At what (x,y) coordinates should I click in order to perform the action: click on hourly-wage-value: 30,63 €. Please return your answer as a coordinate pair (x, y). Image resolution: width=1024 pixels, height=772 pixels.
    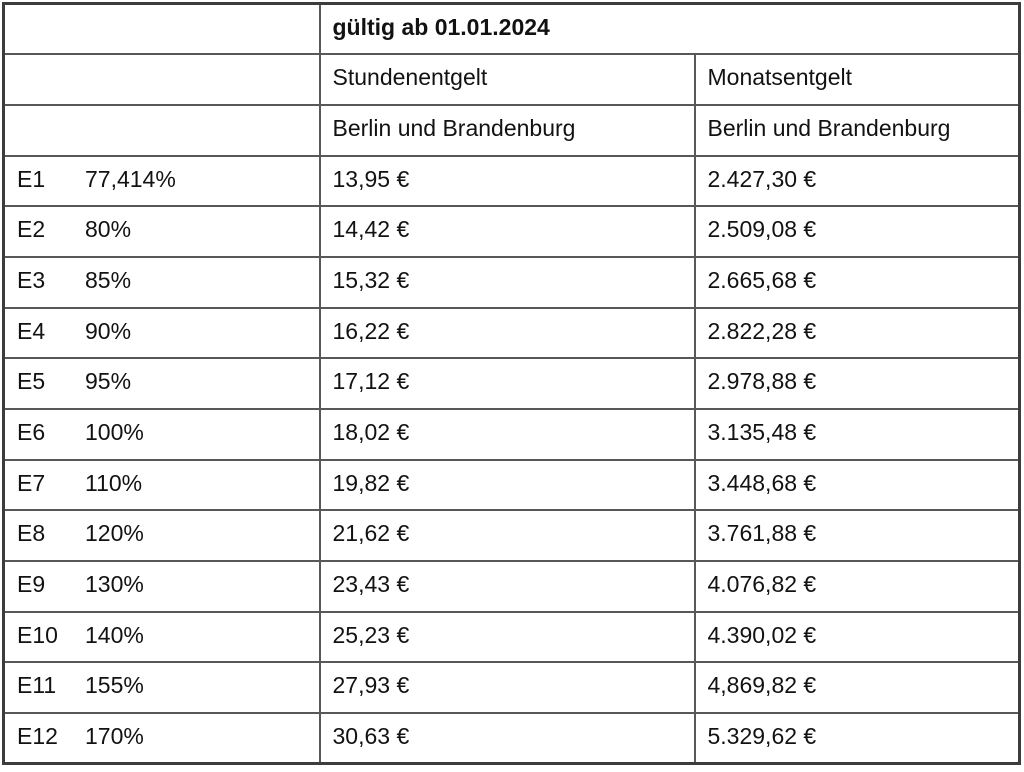
    Looking at the image, I should click on (507, 738).